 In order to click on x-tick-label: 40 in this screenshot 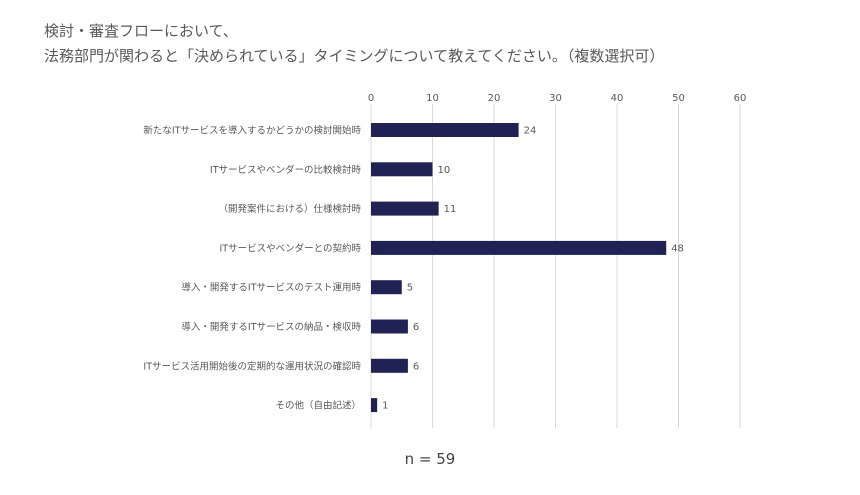, I will do `click(617, 98)`.